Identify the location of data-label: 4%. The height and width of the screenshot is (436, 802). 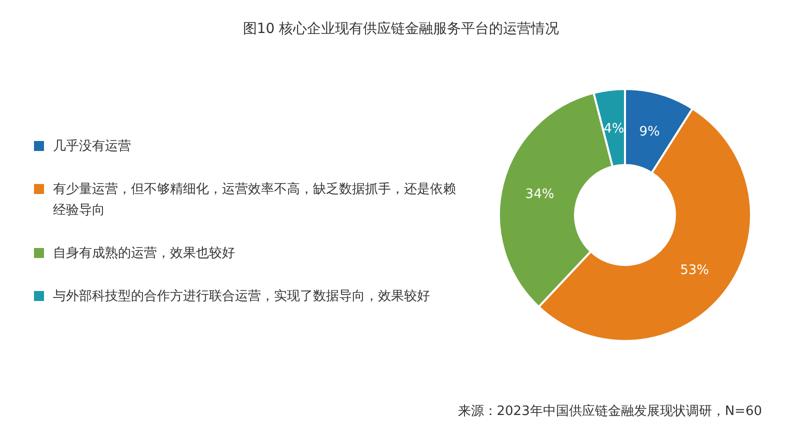
(614, 129).